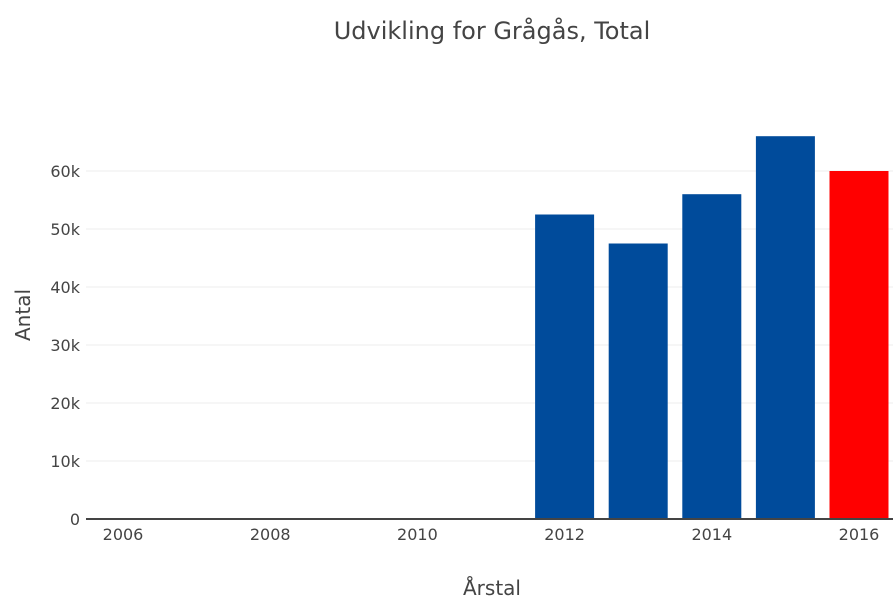 The height and width of the screenshot is (603, 893). What do you see at coordinates (492, 30) in the screenshot?
I see `chart-title: Udvikling for Grågås, Total` at bounding box center [492, 30].